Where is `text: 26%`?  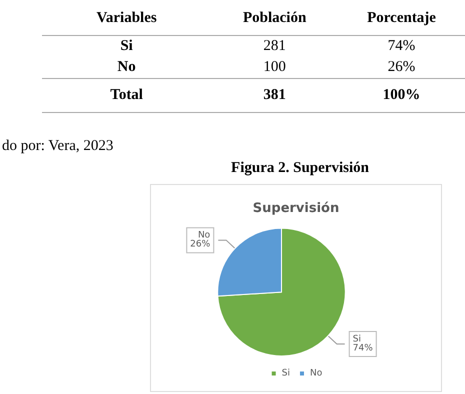
text: 26% is located at coordinates (401, 67).